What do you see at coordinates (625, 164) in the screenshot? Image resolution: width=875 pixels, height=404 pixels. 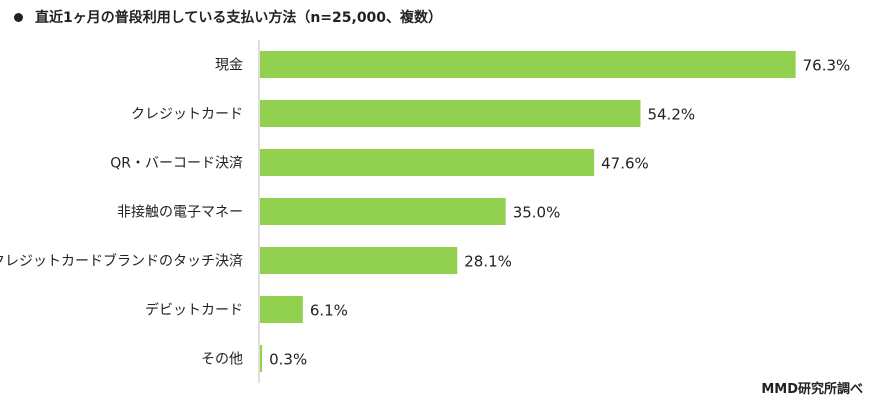 I see `value-label: 47.6%` at bounding box center [625, 164].